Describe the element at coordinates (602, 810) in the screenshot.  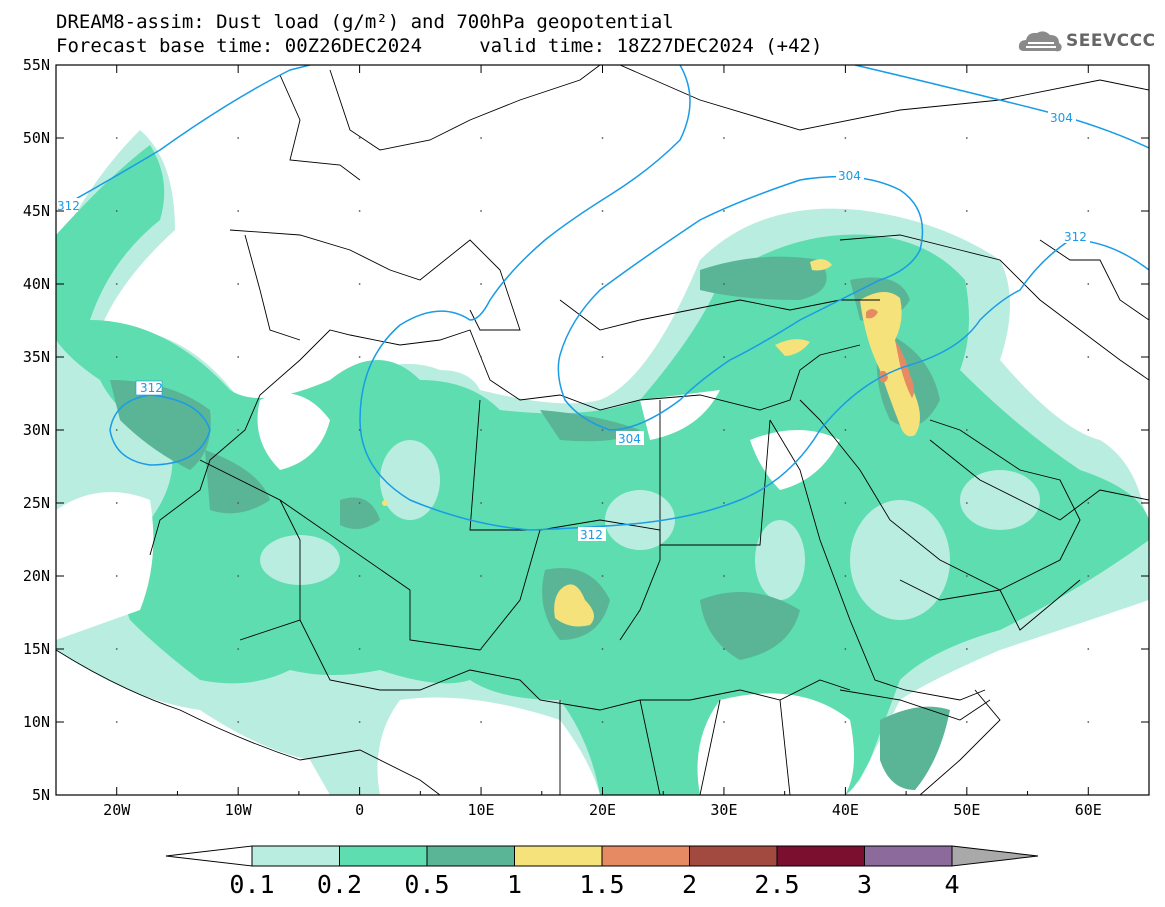
I see `lon-tick-label: 20E` at that location.